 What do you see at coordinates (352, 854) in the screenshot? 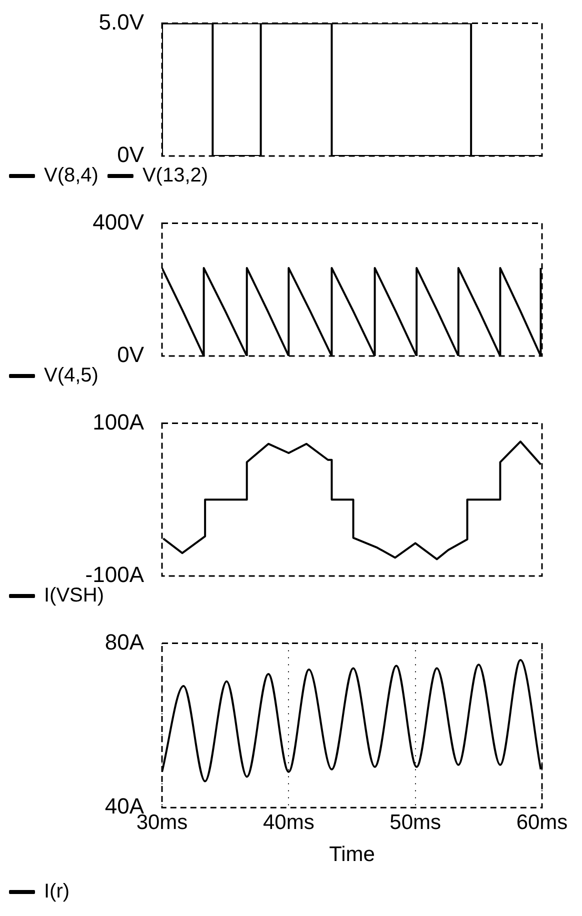
I see `x-axis-title: Time` at bounding box center [352, 854].